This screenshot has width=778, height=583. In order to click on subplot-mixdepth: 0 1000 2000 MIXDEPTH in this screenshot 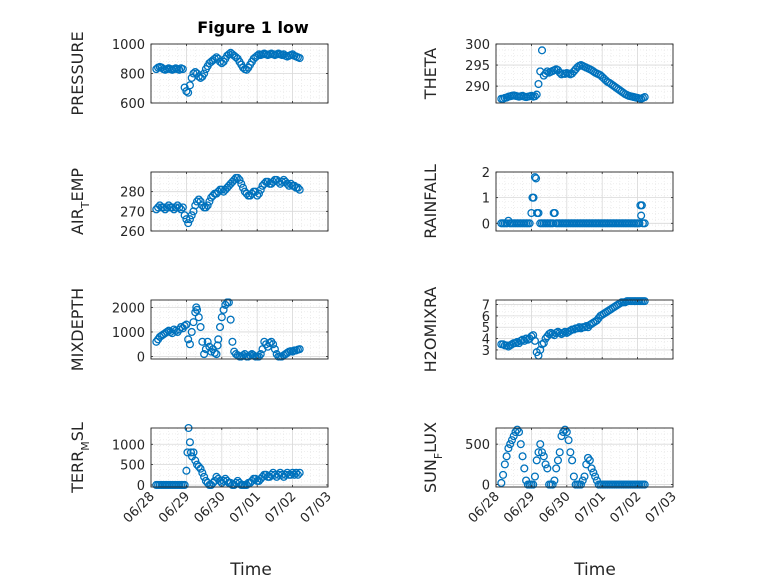, I will do `click(198, 329)`.